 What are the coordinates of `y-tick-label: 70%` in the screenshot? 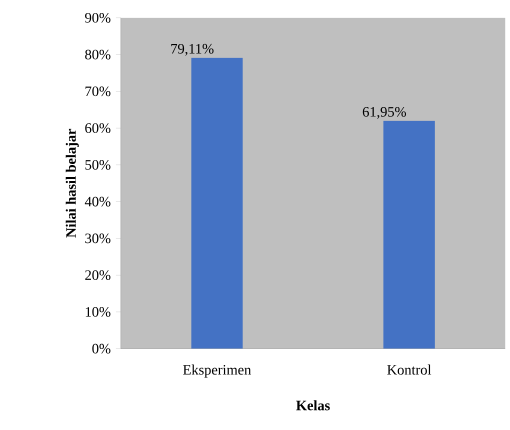 It's located at (98, 91).